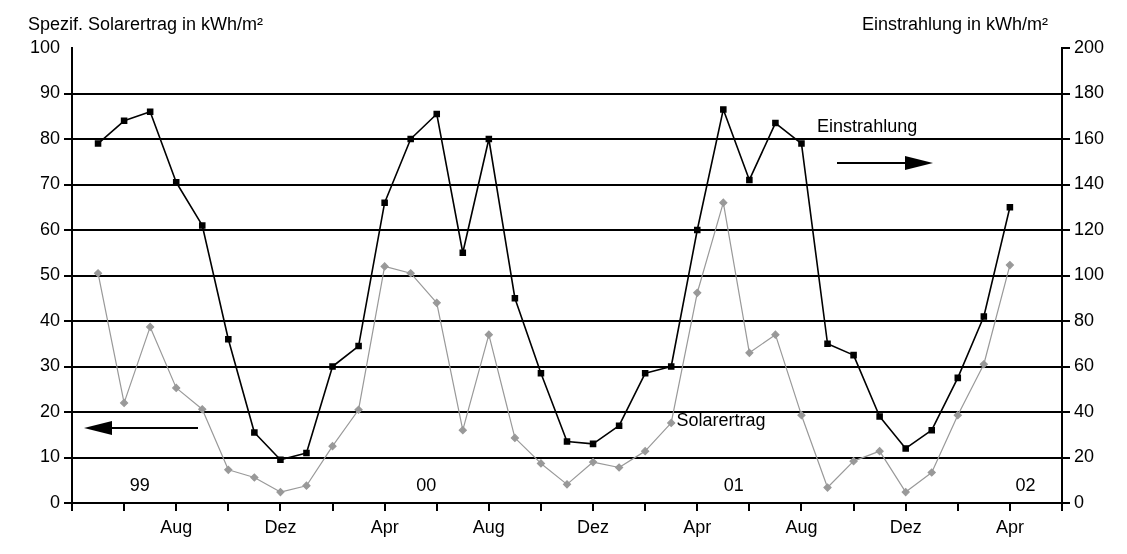 The width and height of the screenshot is (1127, 554). What do you see at coordinates (49, 456) in the screenshot?
I see `y-tick-label: 10` at bounding box center [49, 456].